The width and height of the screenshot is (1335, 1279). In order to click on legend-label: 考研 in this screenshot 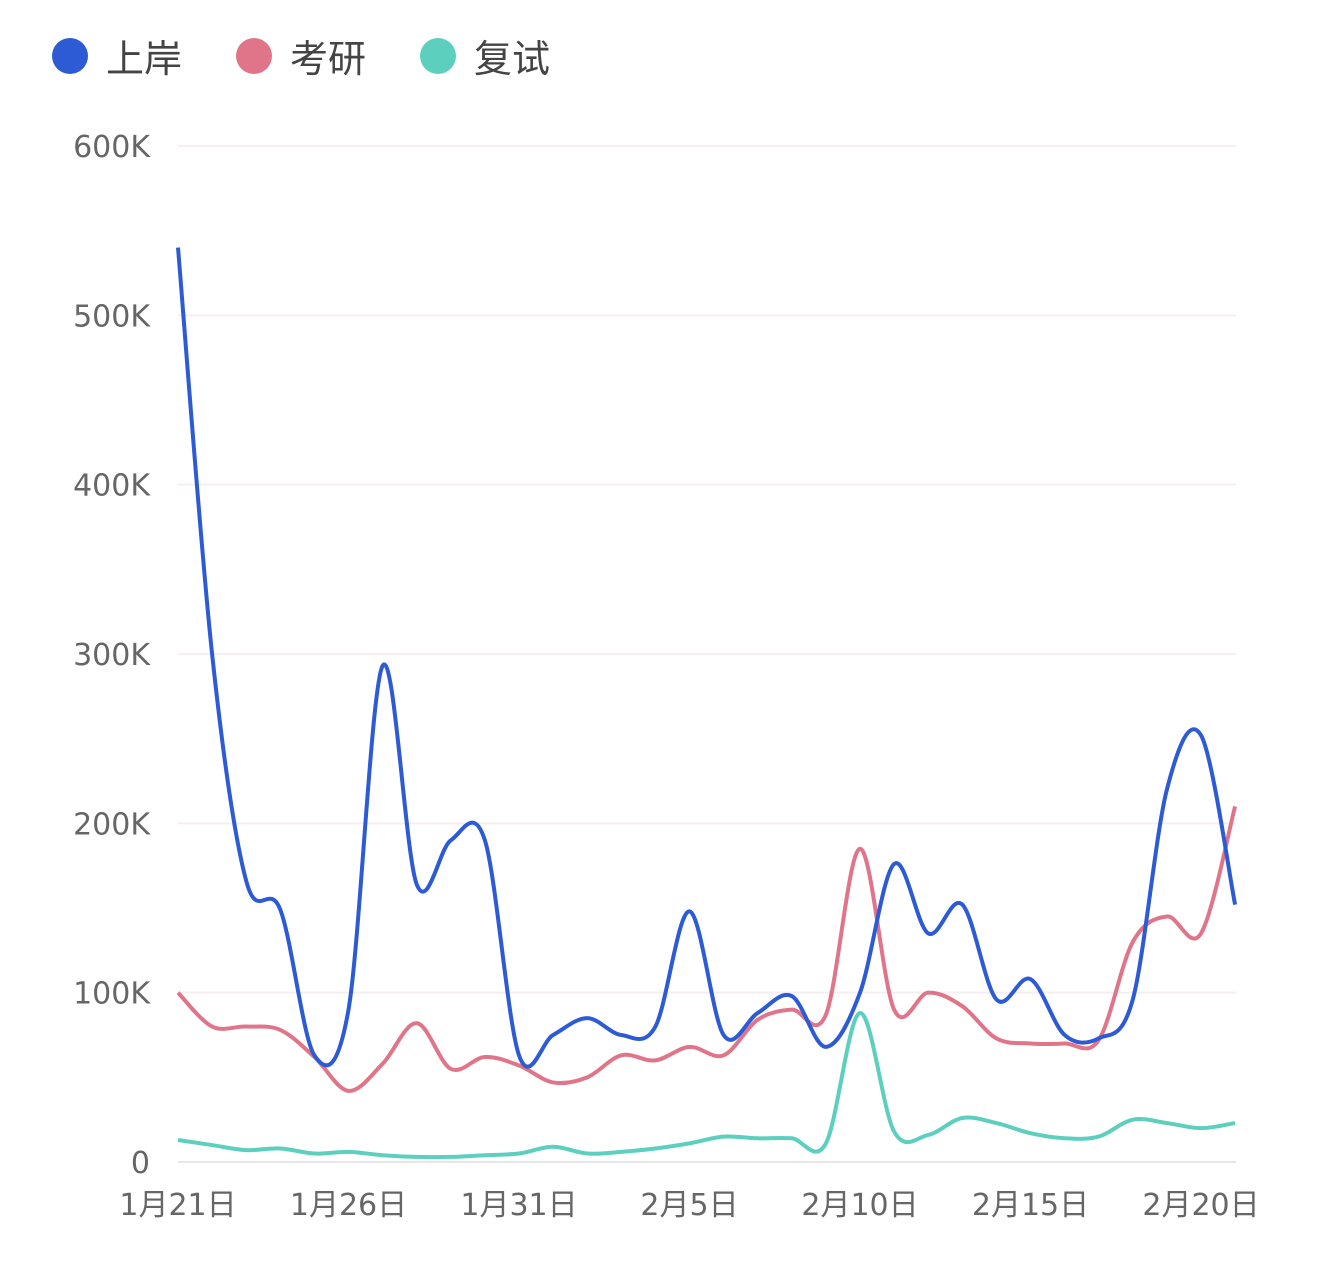, I will do `click(328, 59)`.